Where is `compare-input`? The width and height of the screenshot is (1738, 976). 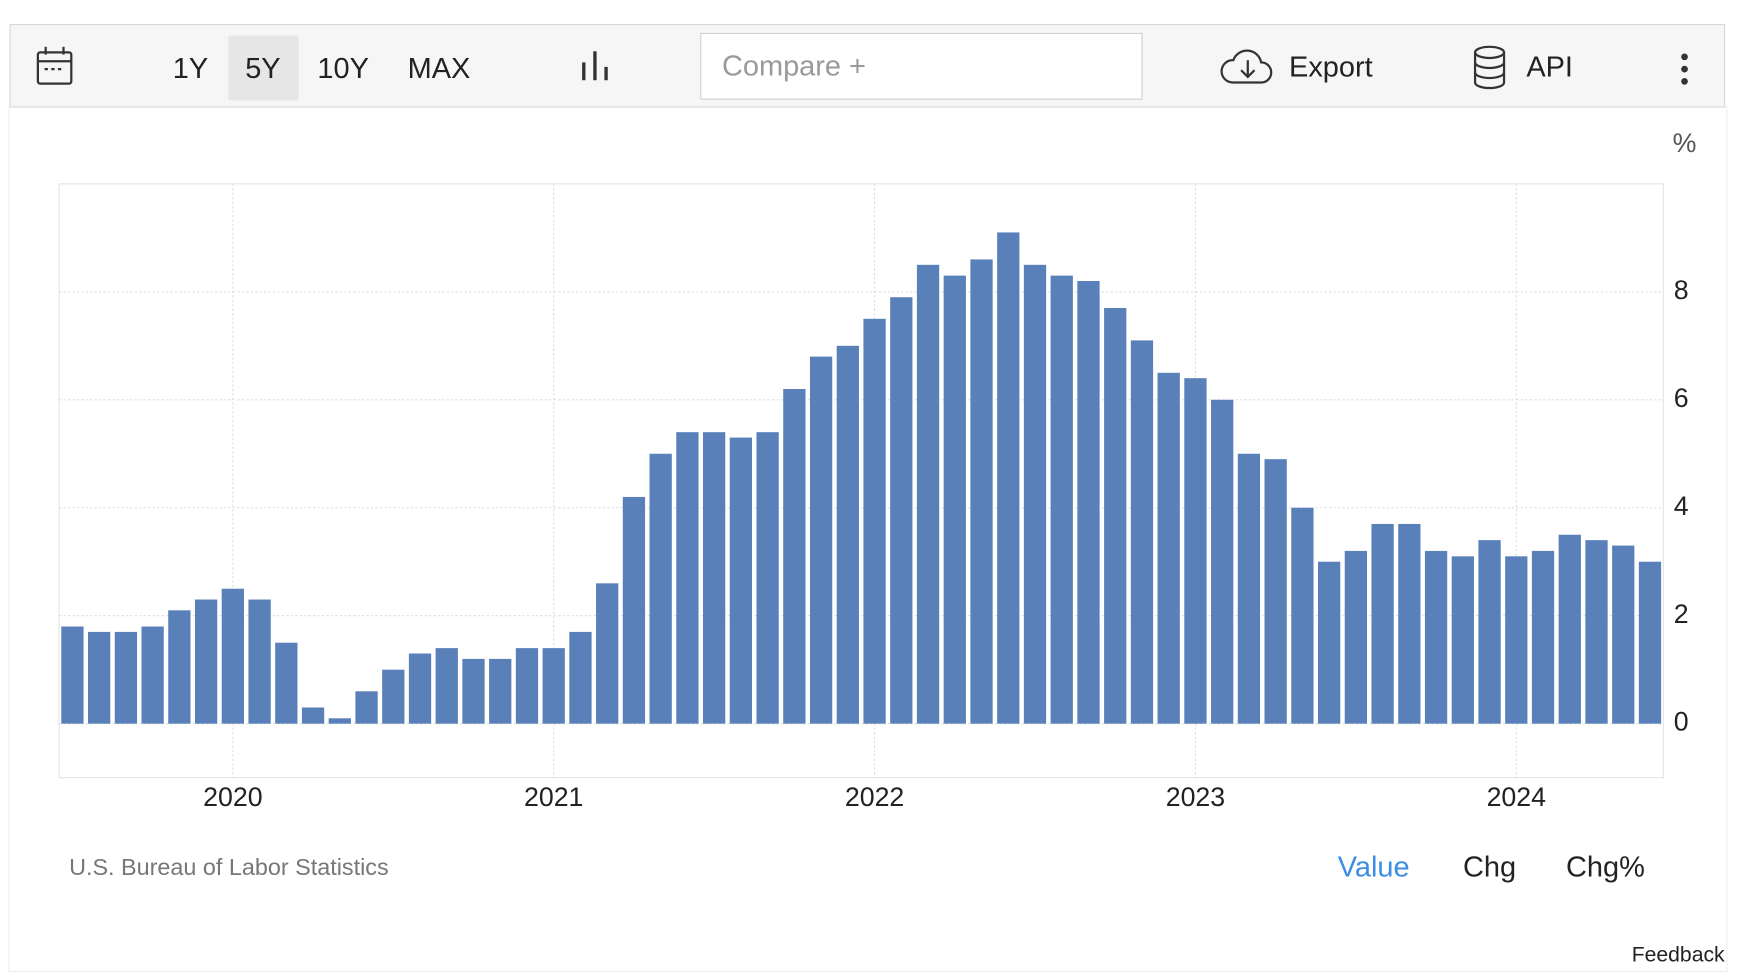
compare-input is located at coordinates (921, 66).